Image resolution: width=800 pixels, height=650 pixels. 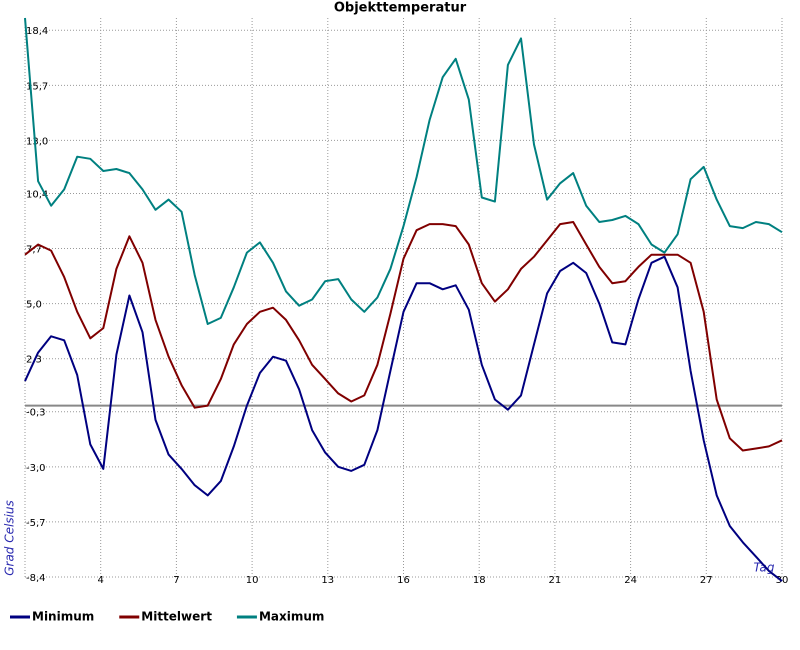 I want to click on chart-title: Objekttemperatur, so click(x=400, y=8).